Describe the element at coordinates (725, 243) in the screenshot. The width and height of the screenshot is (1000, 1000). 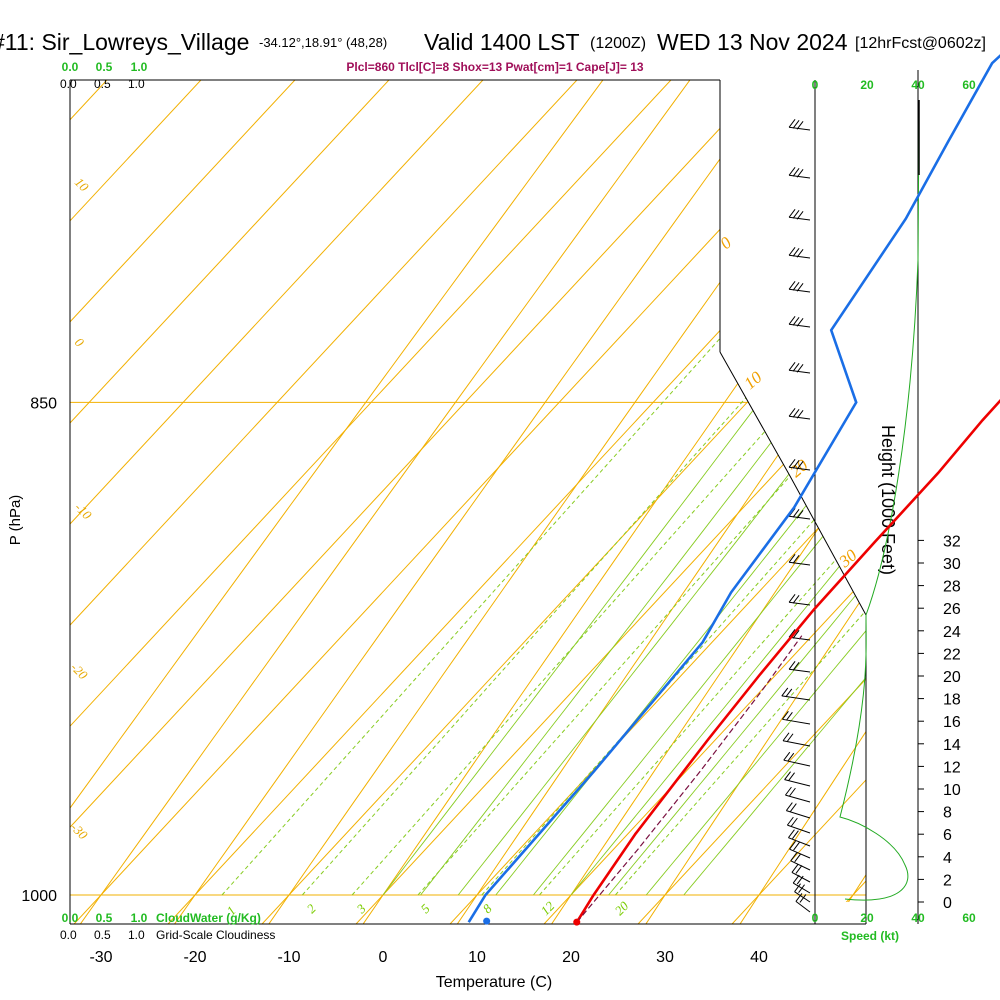
I see `dry-adiabat-label: 0` at that location.